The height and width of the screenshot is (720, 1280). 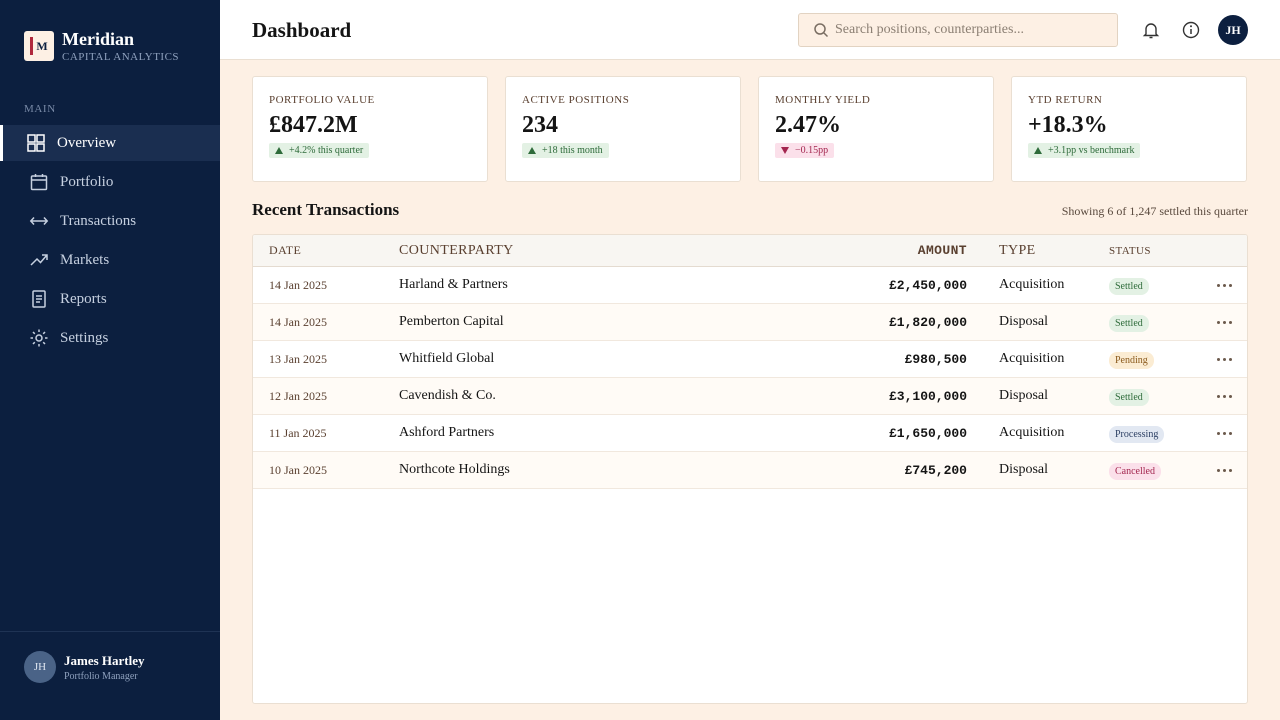 What do you see at coordinates (451, 321) in the screenshot?
I see `counterparty: Pemberton Capital` at bounding box center [451, 321].